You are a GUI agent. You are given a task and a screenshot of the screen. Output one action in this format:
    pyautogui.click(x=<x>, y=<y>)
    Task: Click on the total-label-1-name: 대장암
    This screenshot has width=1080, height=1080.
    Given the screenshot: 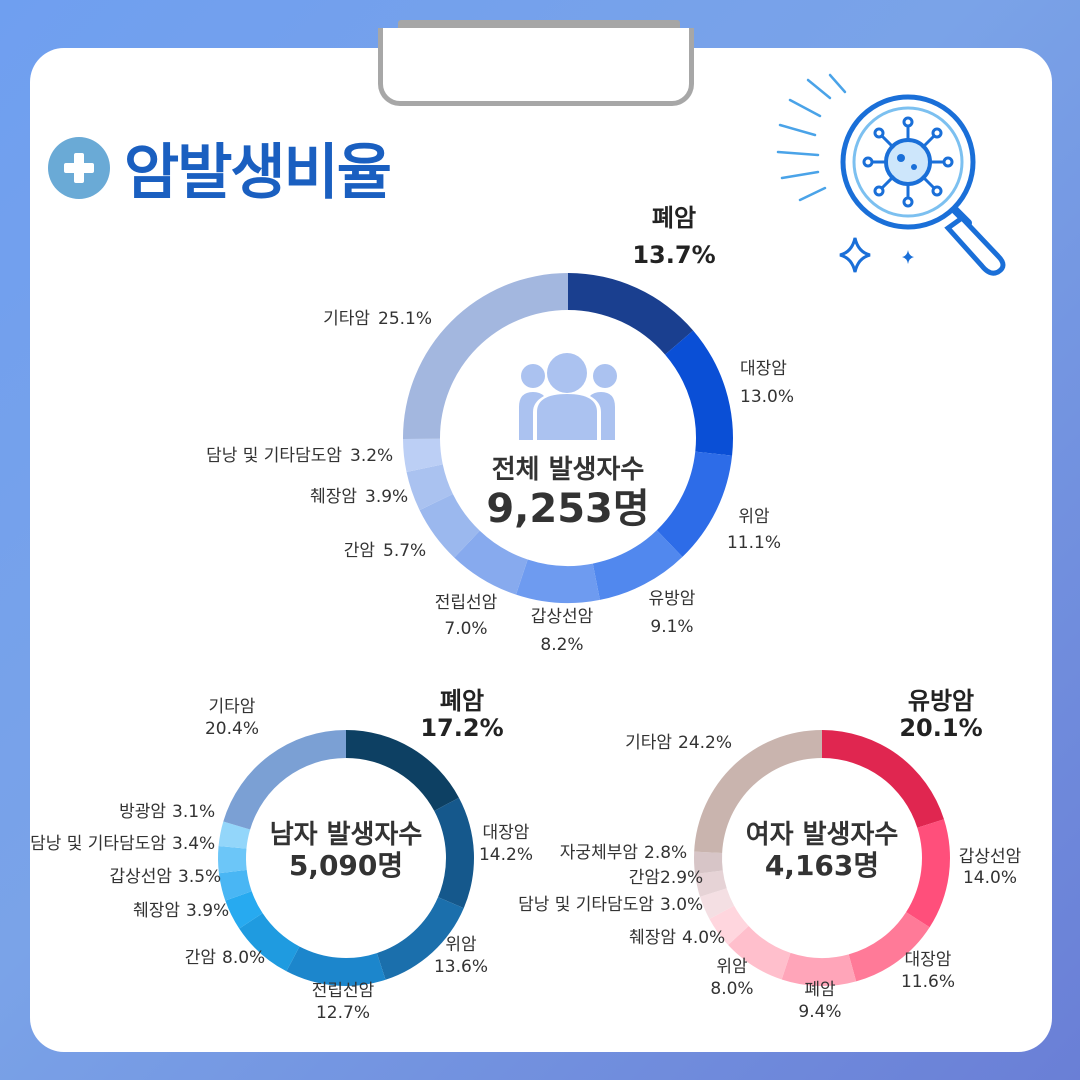 What is the action you would take?
    pyautogui.click(x=763, y=369)
    